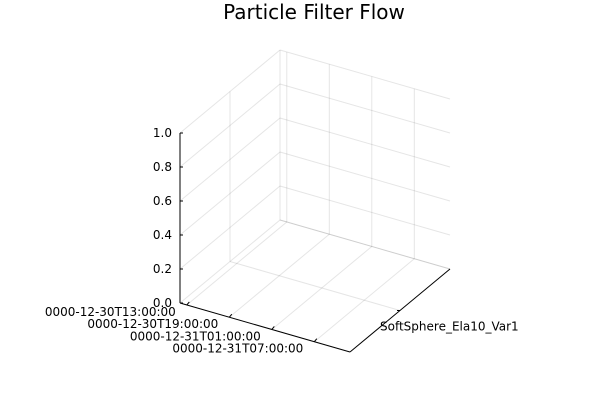 This screenshot has width=600, height=400. What do you see at coordinates (195, 336) in the screenshot?
I see `x-tick-label: 0000-12-31T01:00:00` at bounding box center [195, 336].